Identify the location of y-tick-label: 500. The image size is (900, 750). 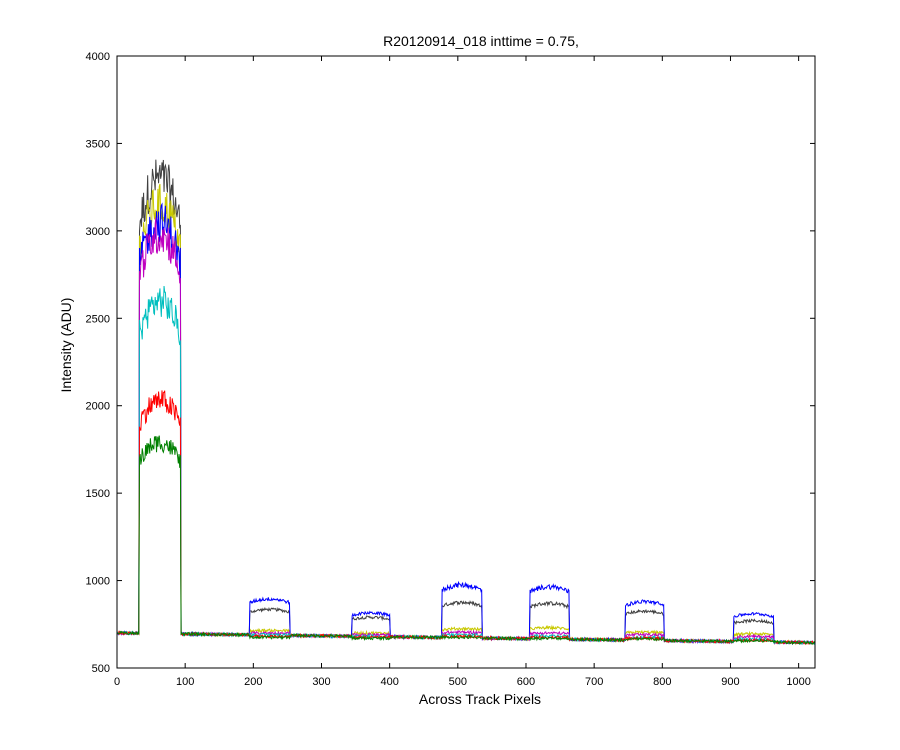
(101, 669).